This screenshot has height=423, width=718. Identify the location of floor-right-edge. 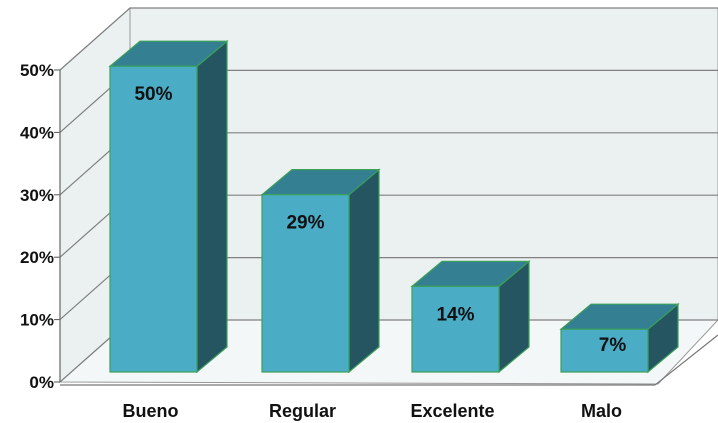
(686, 360).